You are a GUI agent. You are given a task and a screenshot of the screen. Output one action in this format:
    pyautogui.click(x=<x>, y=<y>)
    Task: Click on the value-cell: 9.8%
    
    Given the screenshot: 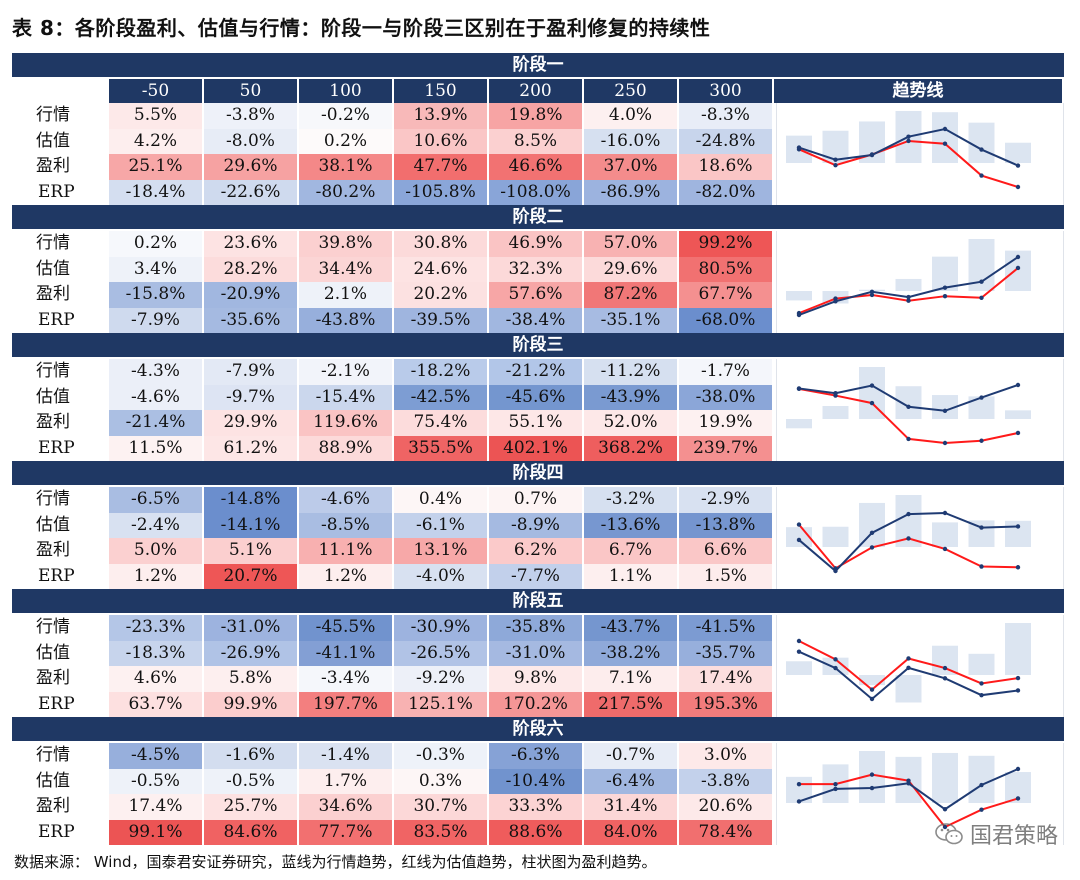 What is the action you would take?
    pyautogui.click(x=535, y=679)
    